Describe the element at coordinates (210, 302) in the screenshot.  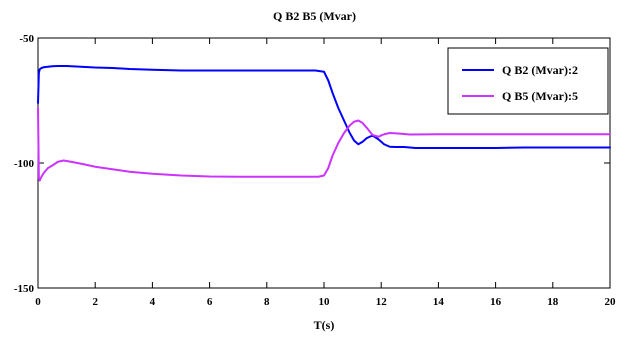
I see `x-tick-label: 6` at that location.